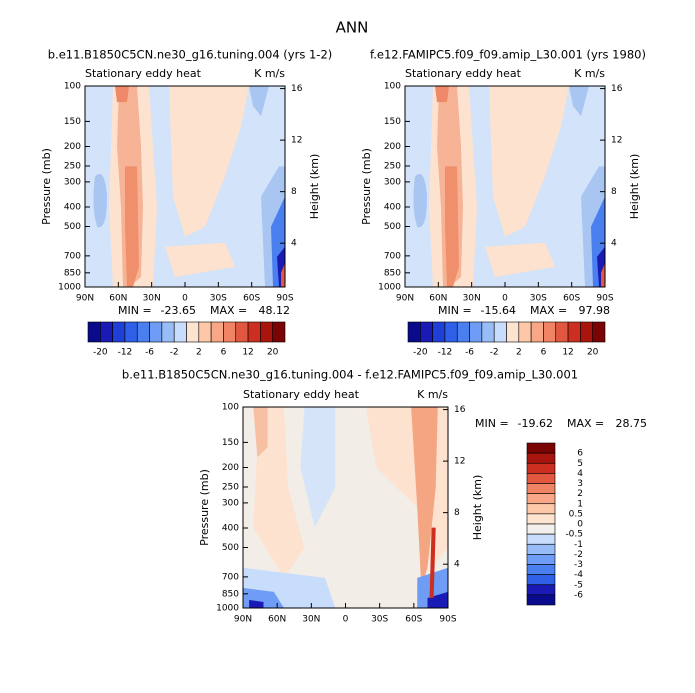 The width and height of the screenshot is (695, 693). What do you see at coordinates (420, 353) in the screenshot?
I see `colorbar-label: -20` at bounding box center [420, 353].